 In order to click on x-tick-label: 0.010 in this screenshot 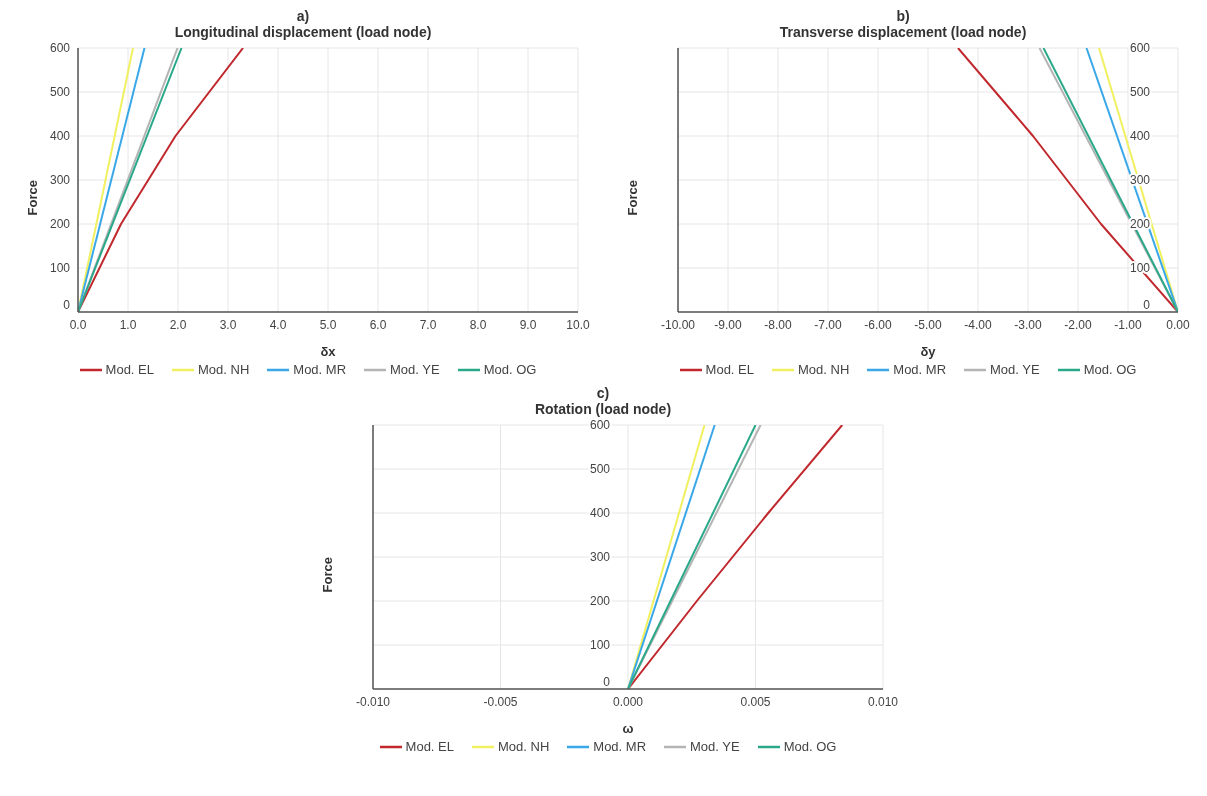, I will do `click(883, 701)`.